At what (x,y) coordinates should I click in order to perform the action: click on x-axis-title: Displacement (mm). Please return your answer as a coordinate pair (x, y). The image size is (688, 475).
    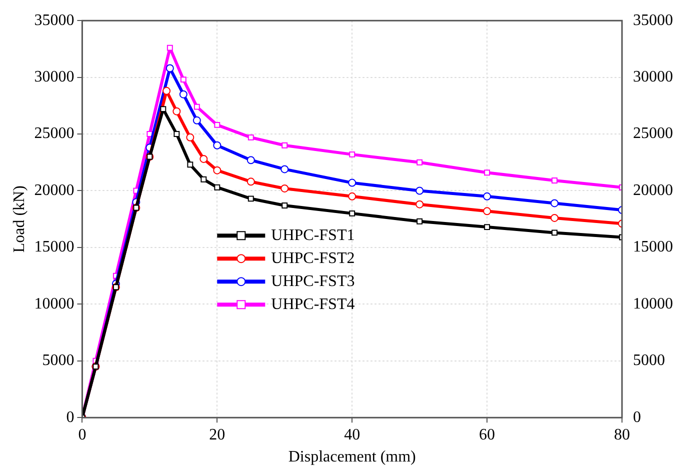
    Looking at the image, I should click on (352, 457).